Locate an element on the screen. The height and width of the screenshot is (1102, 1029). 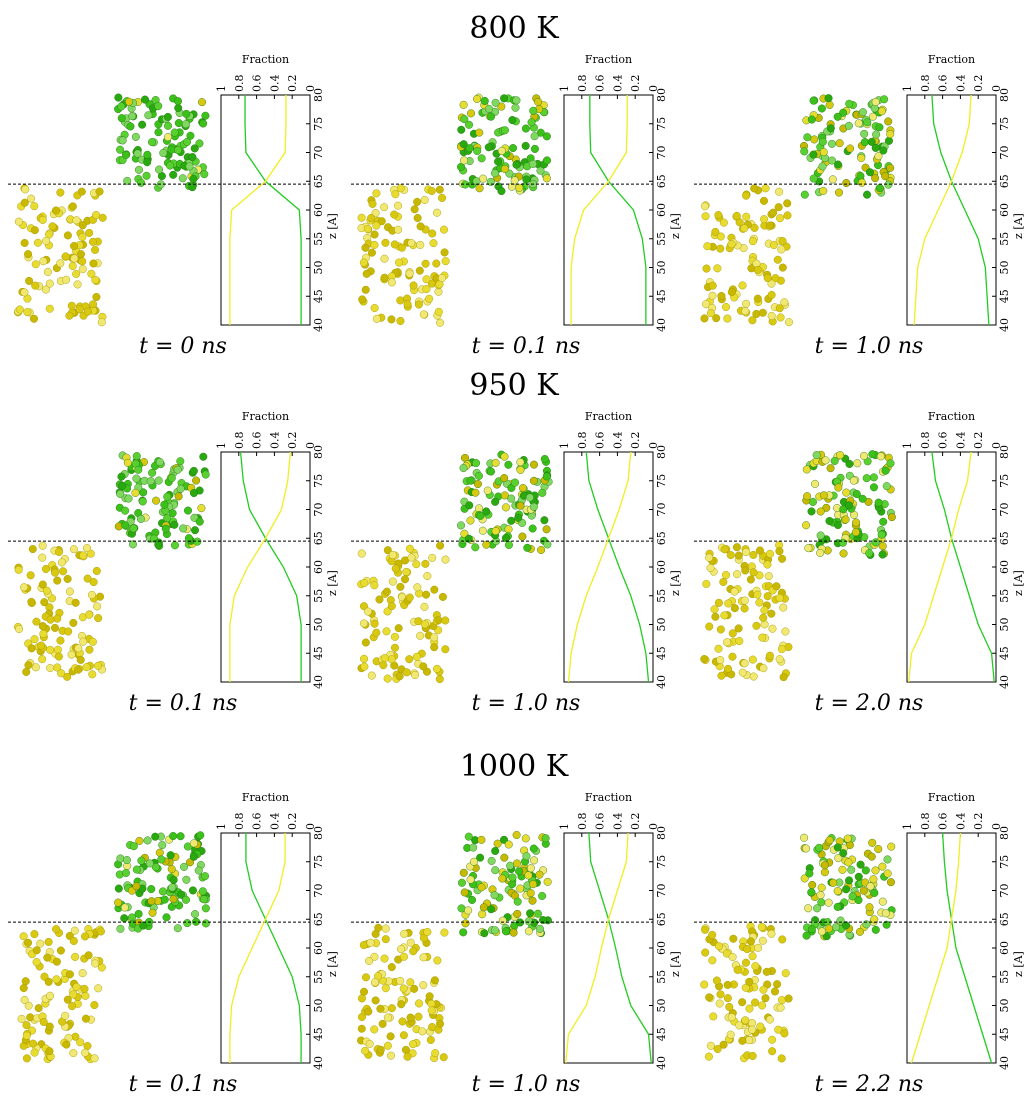
plot-frame is located at coordinates (951, 948).